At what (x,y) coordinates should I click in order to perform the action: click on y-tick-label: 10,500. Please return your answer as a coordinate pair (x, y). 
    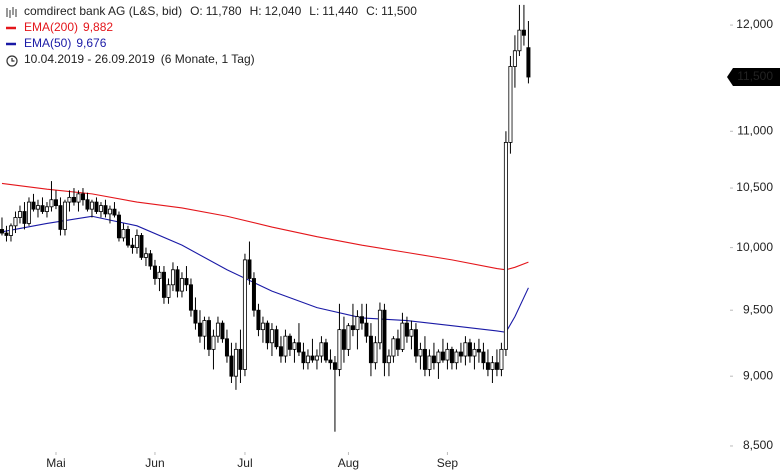
    Looking at the image, I should click on (754, 187).